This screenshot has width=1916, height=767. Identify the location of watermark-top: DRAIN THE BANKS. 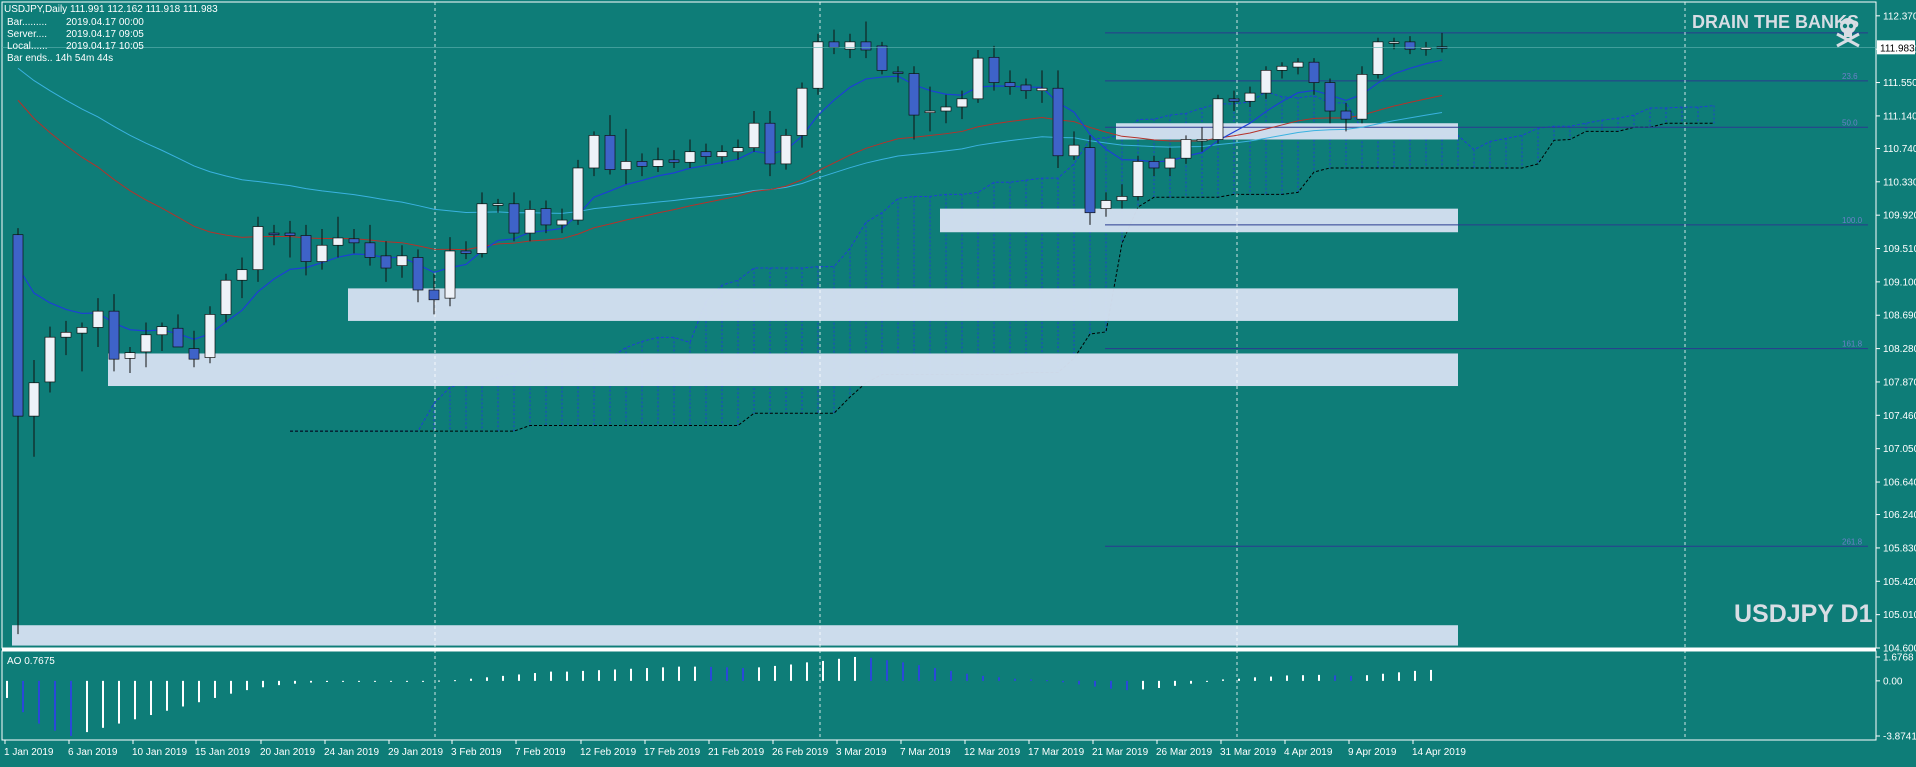
(1775, 22).